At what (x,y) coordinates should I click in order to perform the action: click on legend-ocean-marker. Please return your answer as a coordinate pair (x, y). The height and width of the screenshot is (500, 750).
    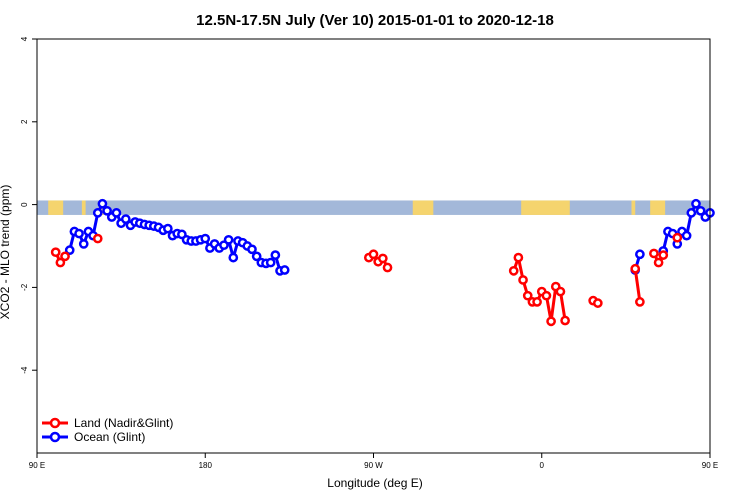
    Looking at the image, I should click on (55, 437).